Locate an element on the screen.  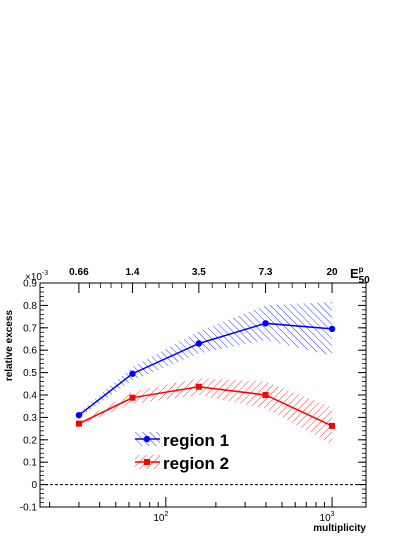
top-axis-label-super: p is located at coordinates (361, 269).